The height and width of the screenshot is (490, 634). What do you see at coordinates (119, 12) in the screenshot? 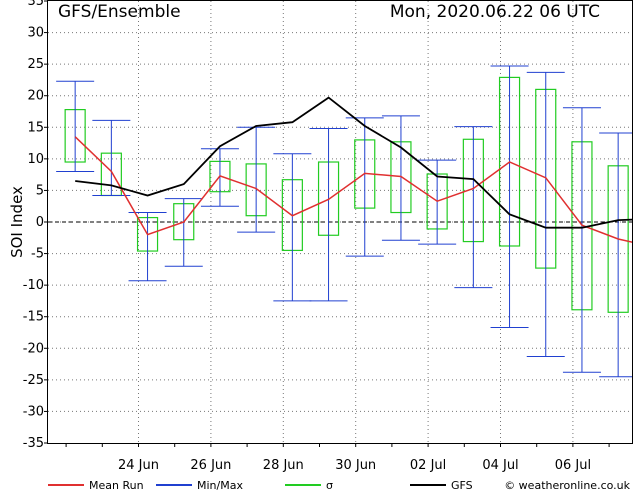
I see `chart-title: GFS/Ensemble` at bounding box center [119, 12].